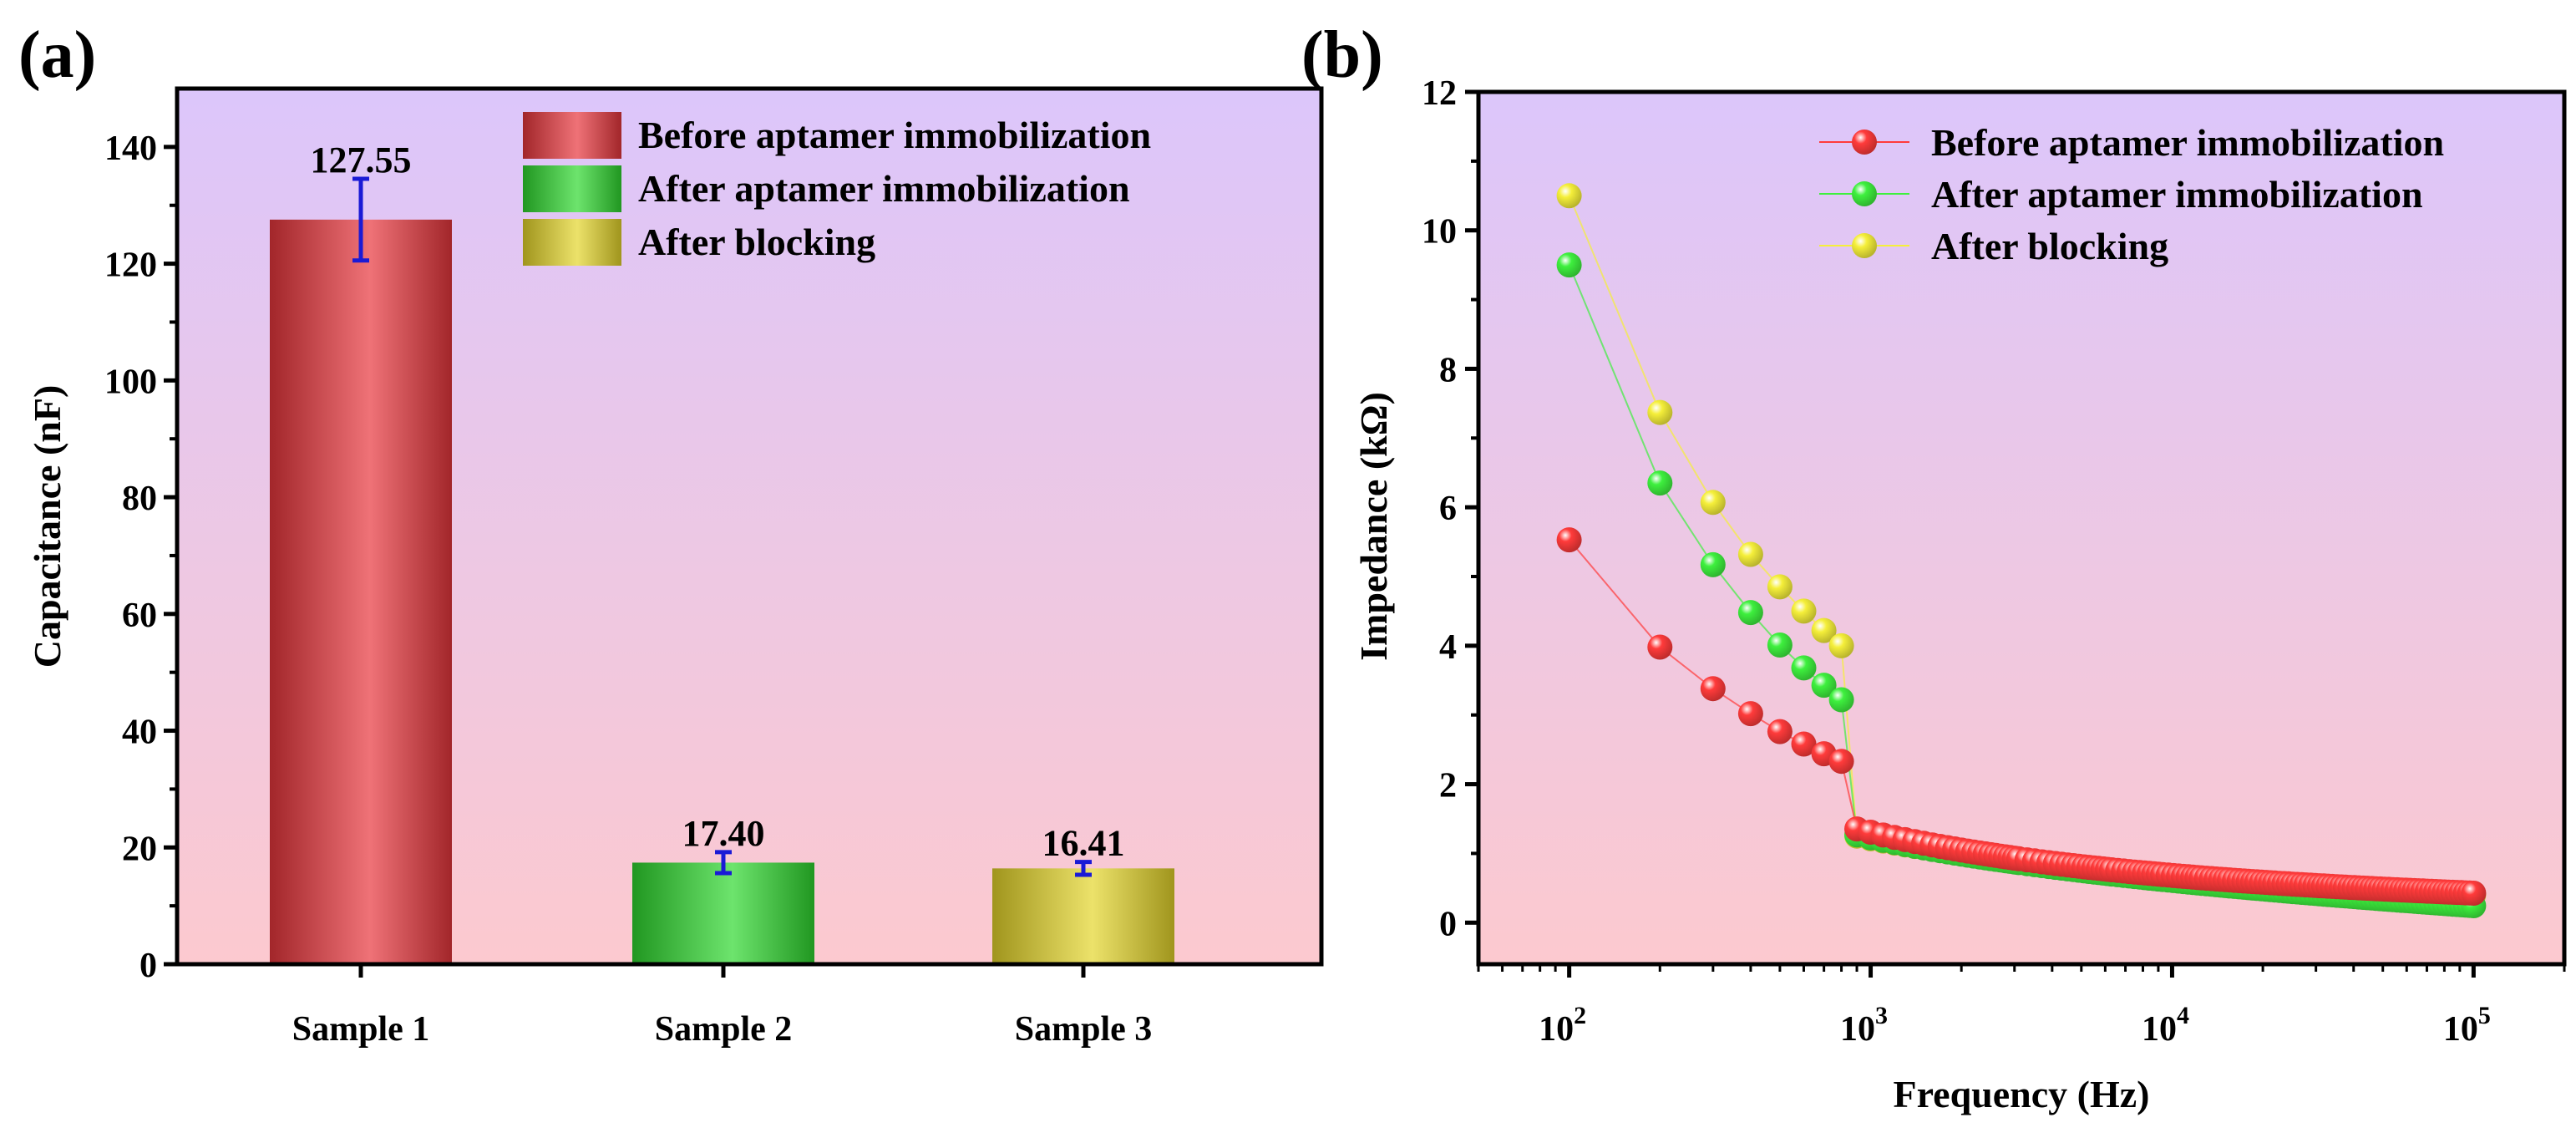 The image size is (2576, 1143). Describe the element at coordinates (361, 1030) in the screenshot. I see `x-tick-label: Sample 1` at that location.